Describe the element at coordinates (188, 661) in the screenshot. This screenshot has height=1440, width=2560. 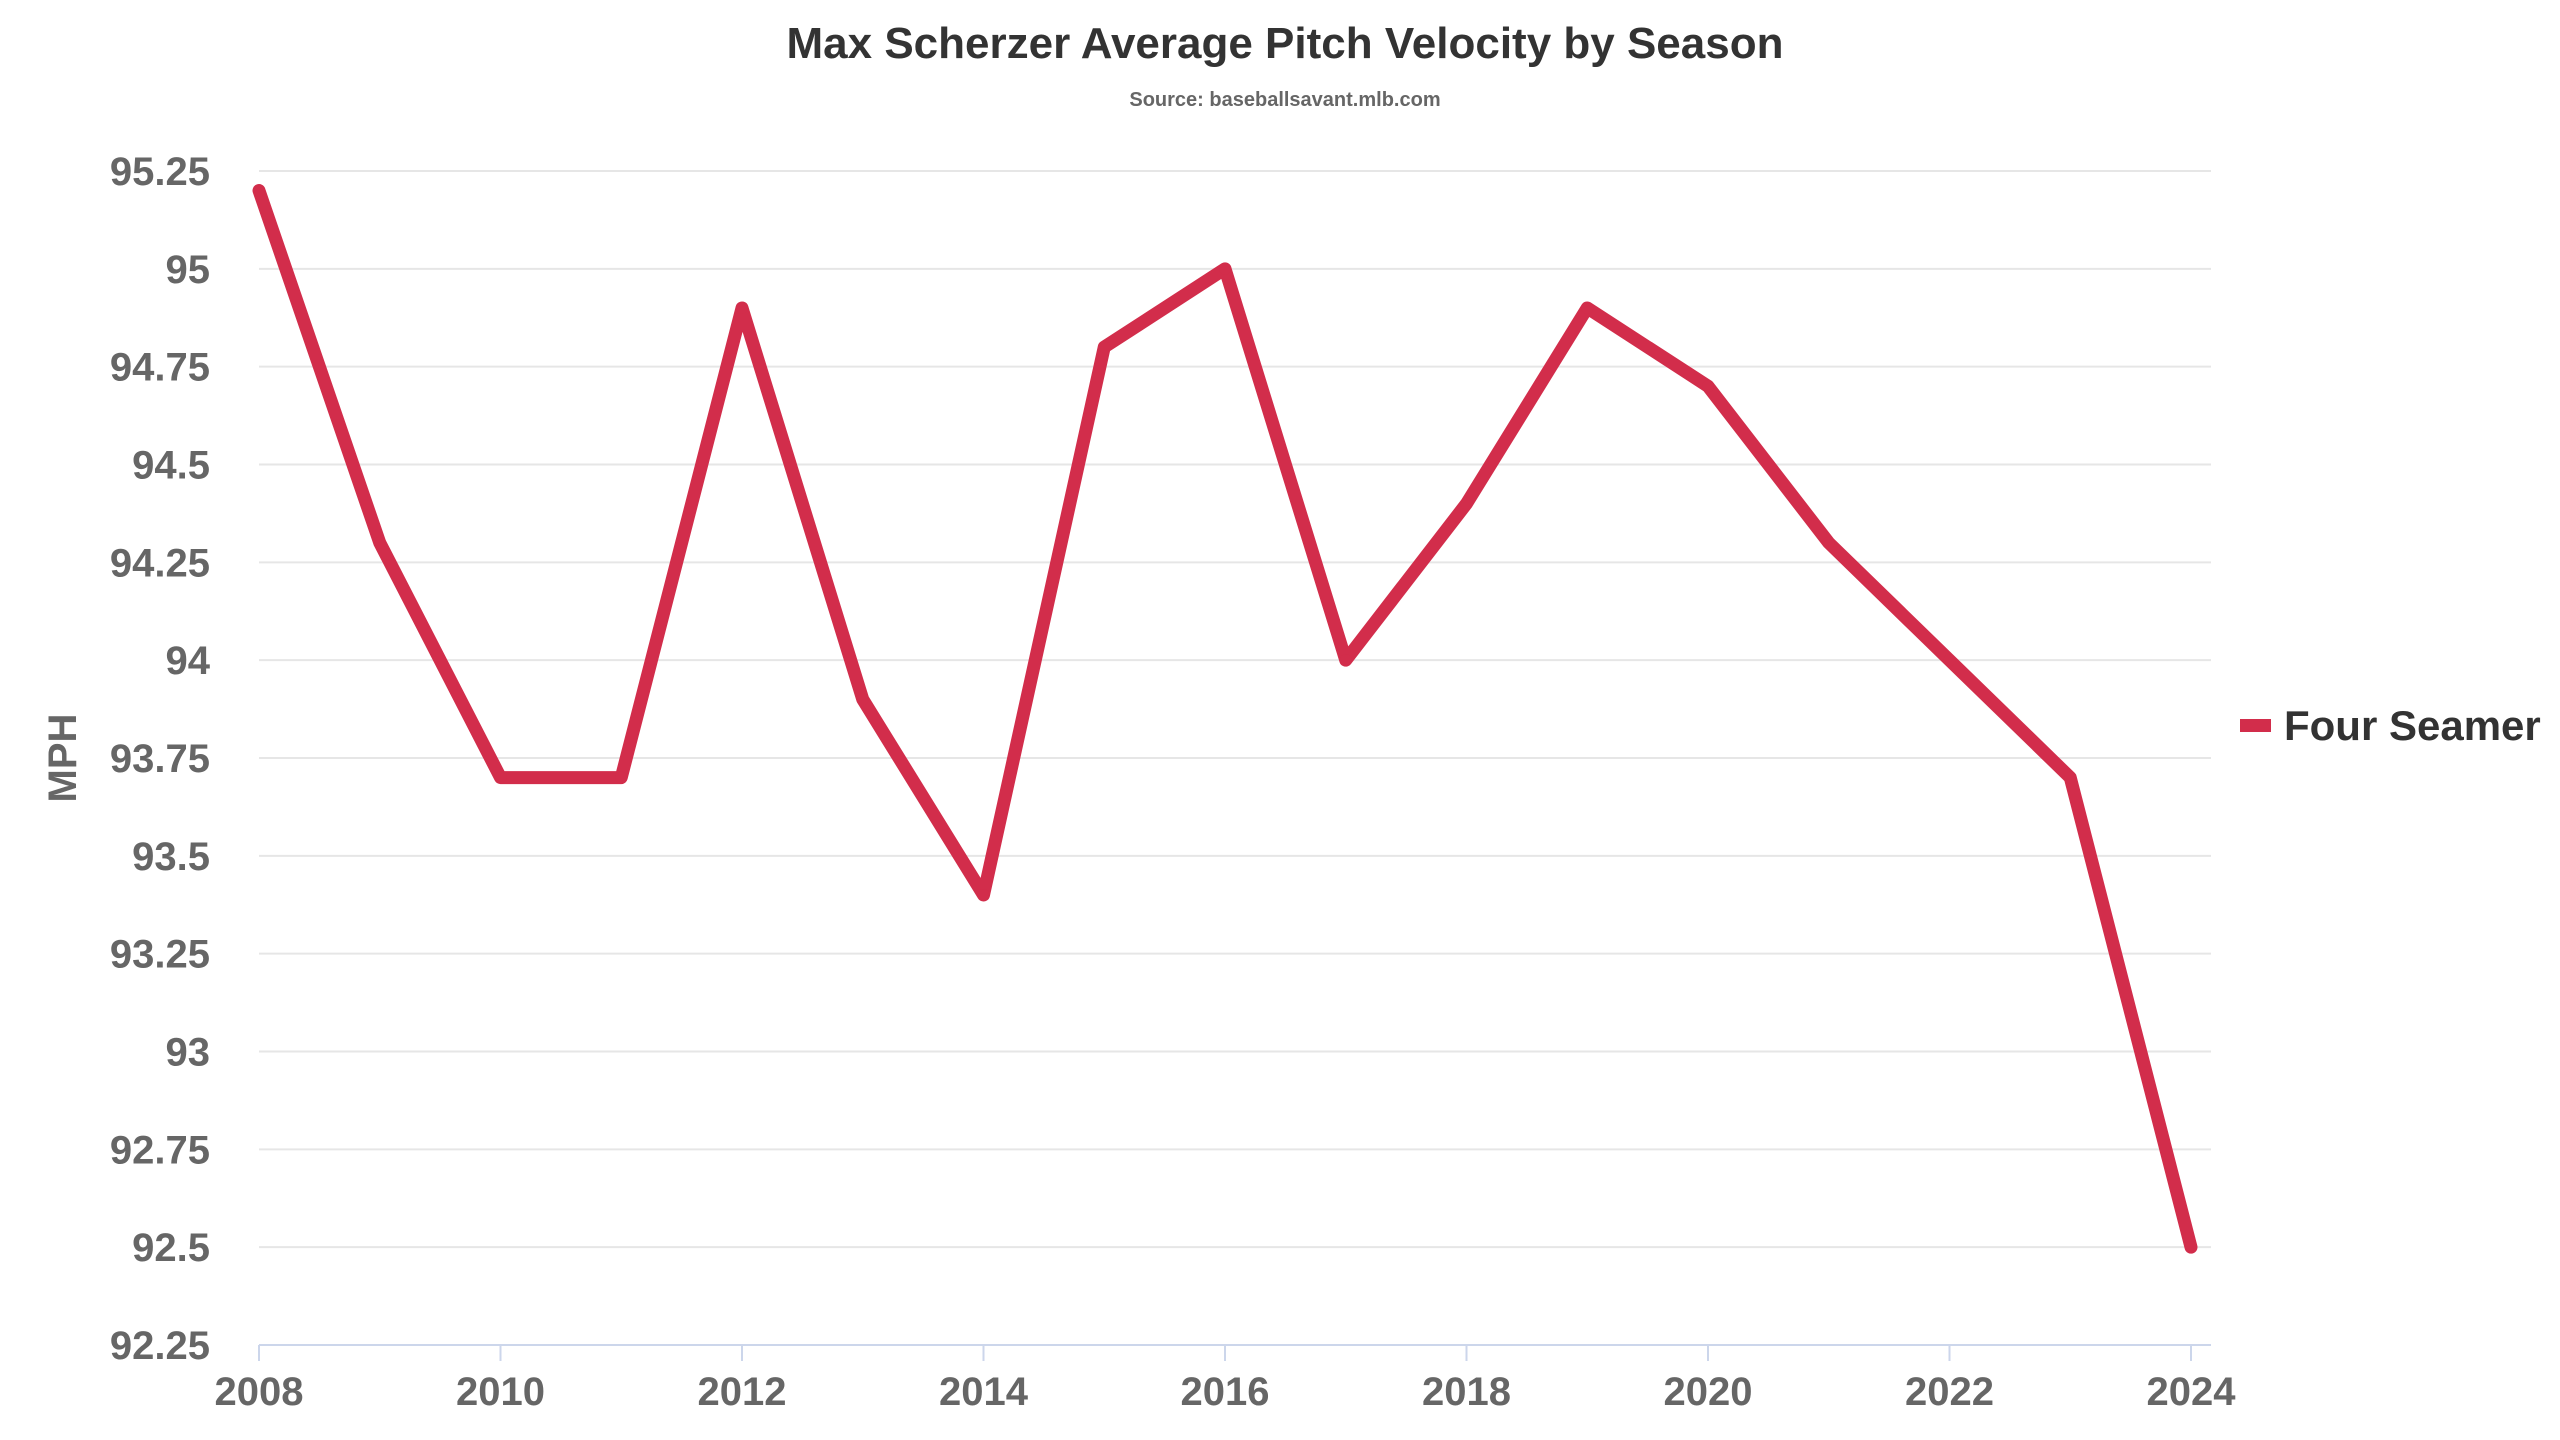
I see `y-tick-label: 94` at that location.